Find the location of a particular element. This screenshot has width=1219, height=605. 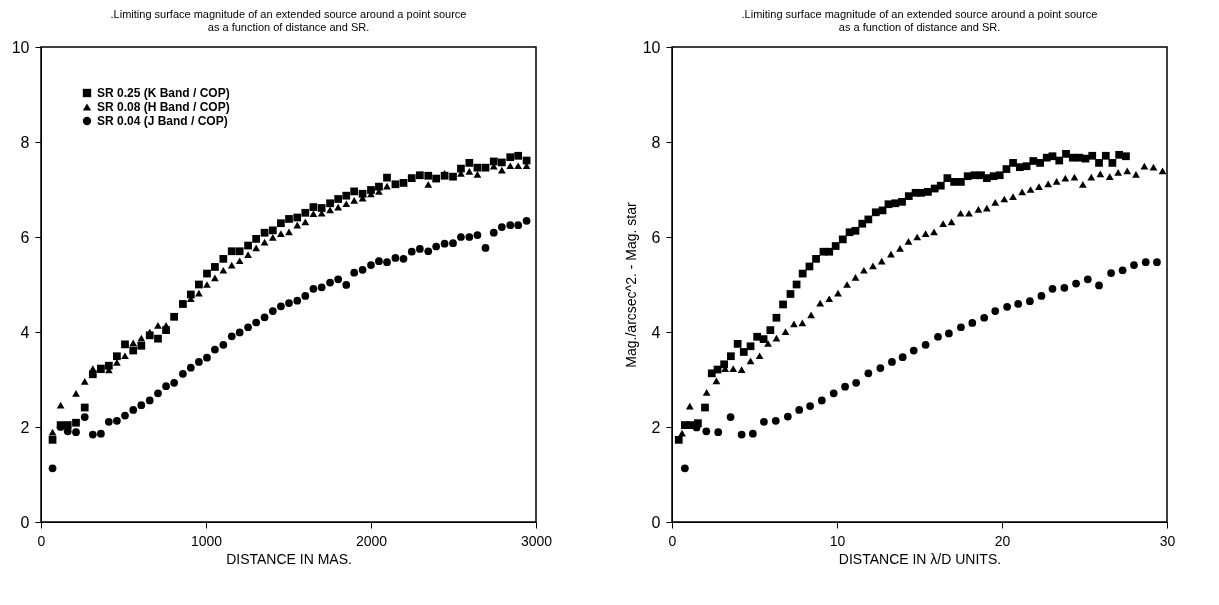

legend-label: SR 0.08 (H Band / COP) is located at coordinates (163, 107).